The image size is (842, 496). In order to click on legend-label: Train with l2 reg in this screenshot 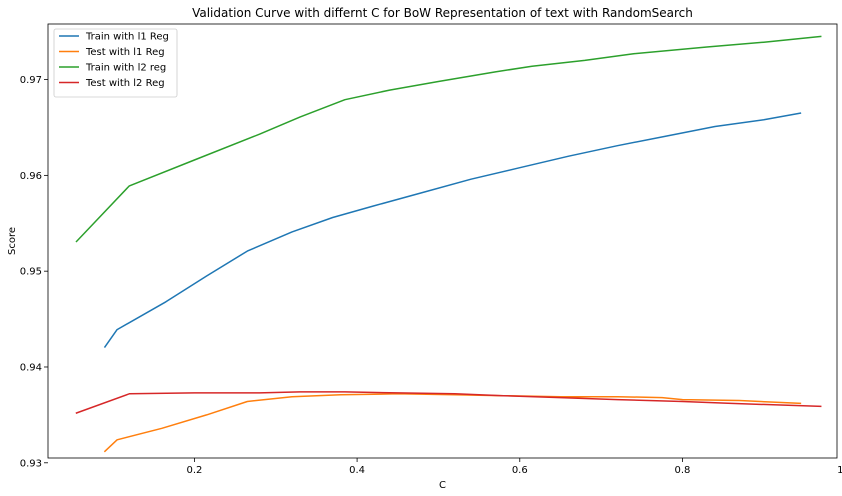, I will do `click(125, 68)`.